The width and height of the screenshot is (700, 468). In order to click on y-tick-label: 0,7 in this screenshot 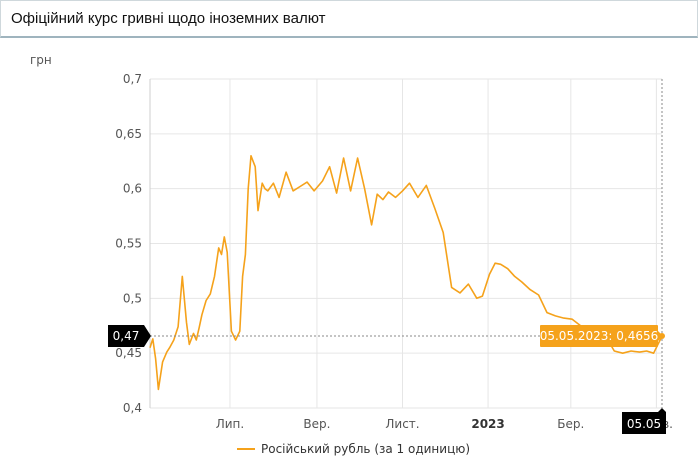, I will do `click(132, 79)`.